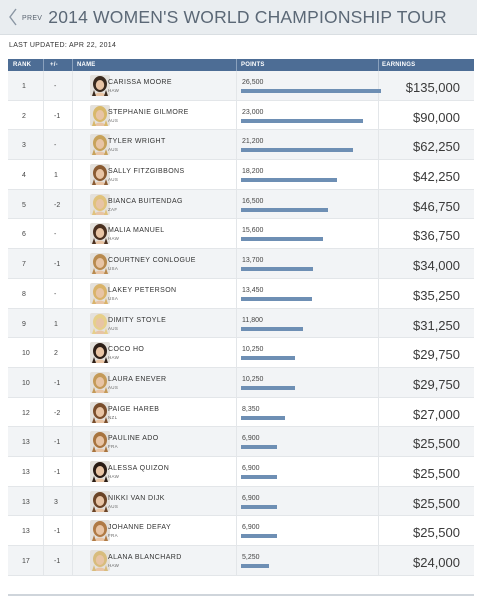 Image resolution: width=487 pixels, height=599 pixels. Describe the element at coordinates (146, 172) in the screenshot. I see `surfer-name: SALLY FITZGIBBONS` at that location.